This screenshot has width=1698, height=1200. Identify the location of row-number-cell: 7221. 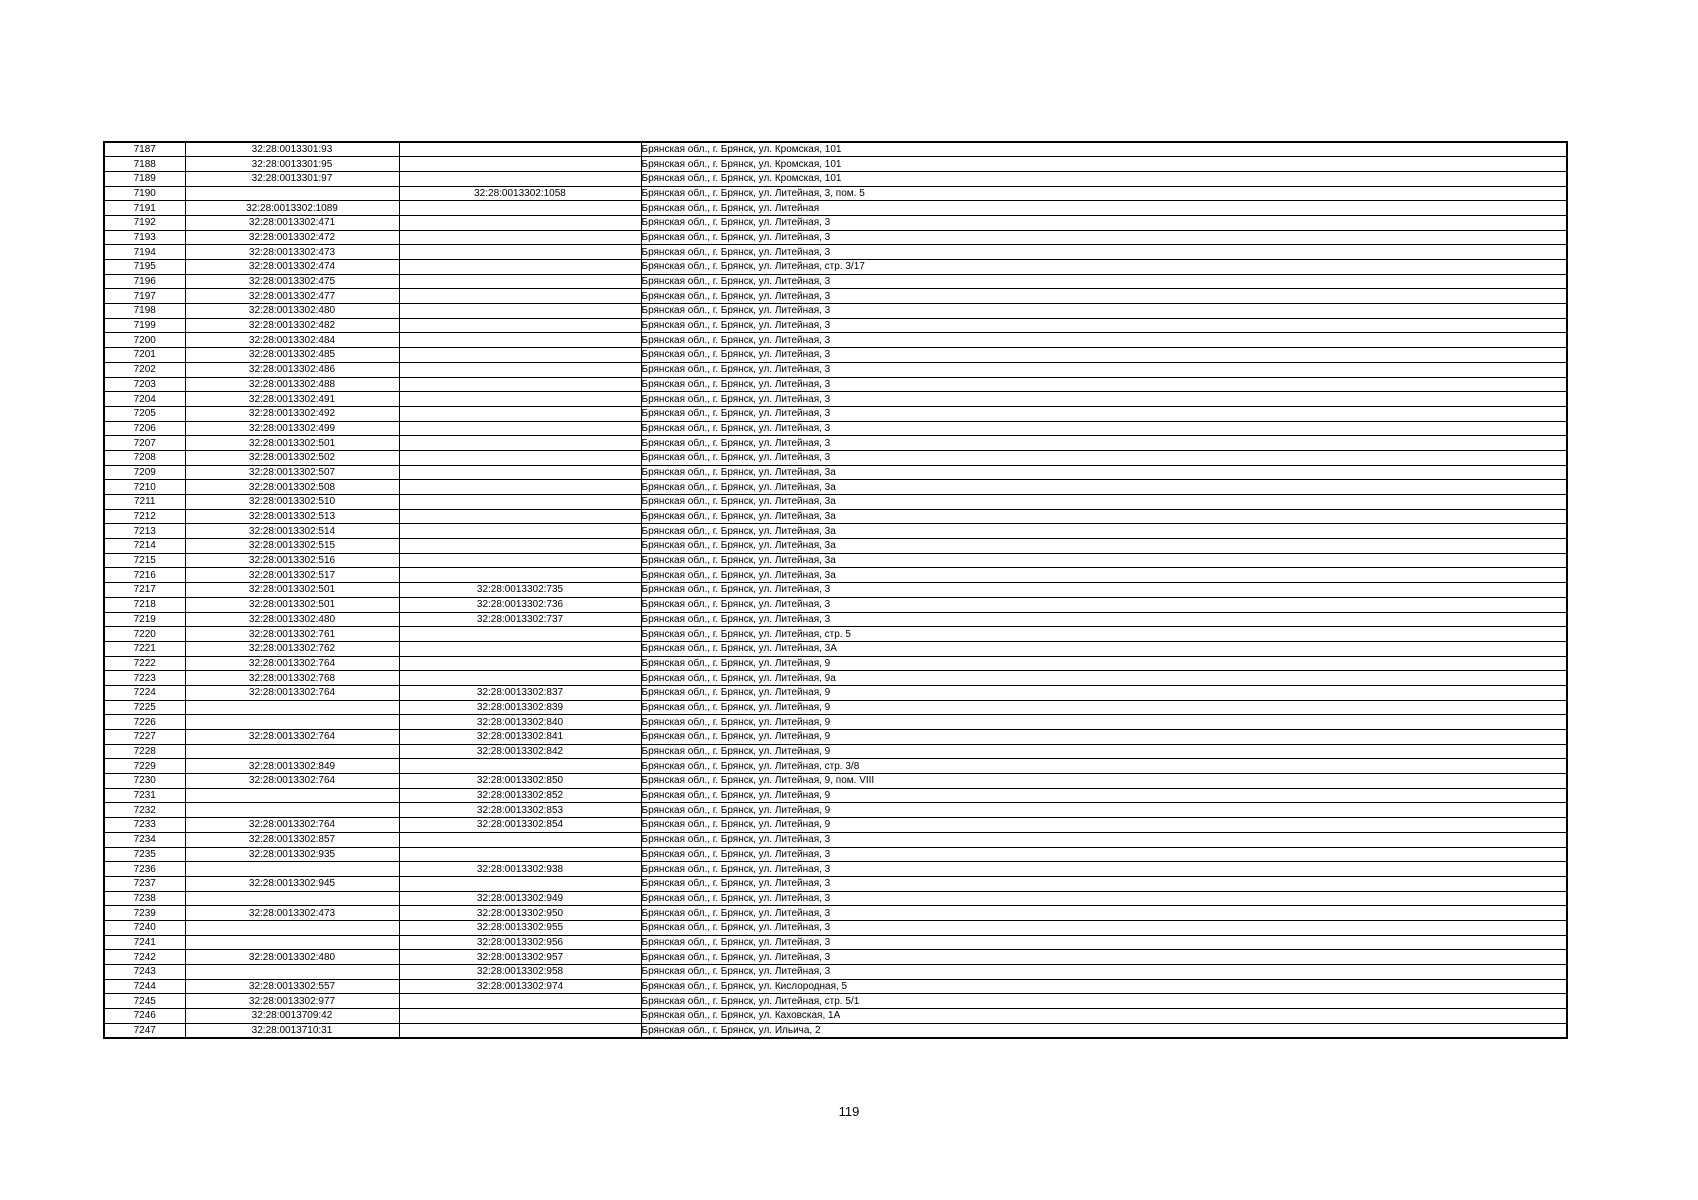
(144, 648).